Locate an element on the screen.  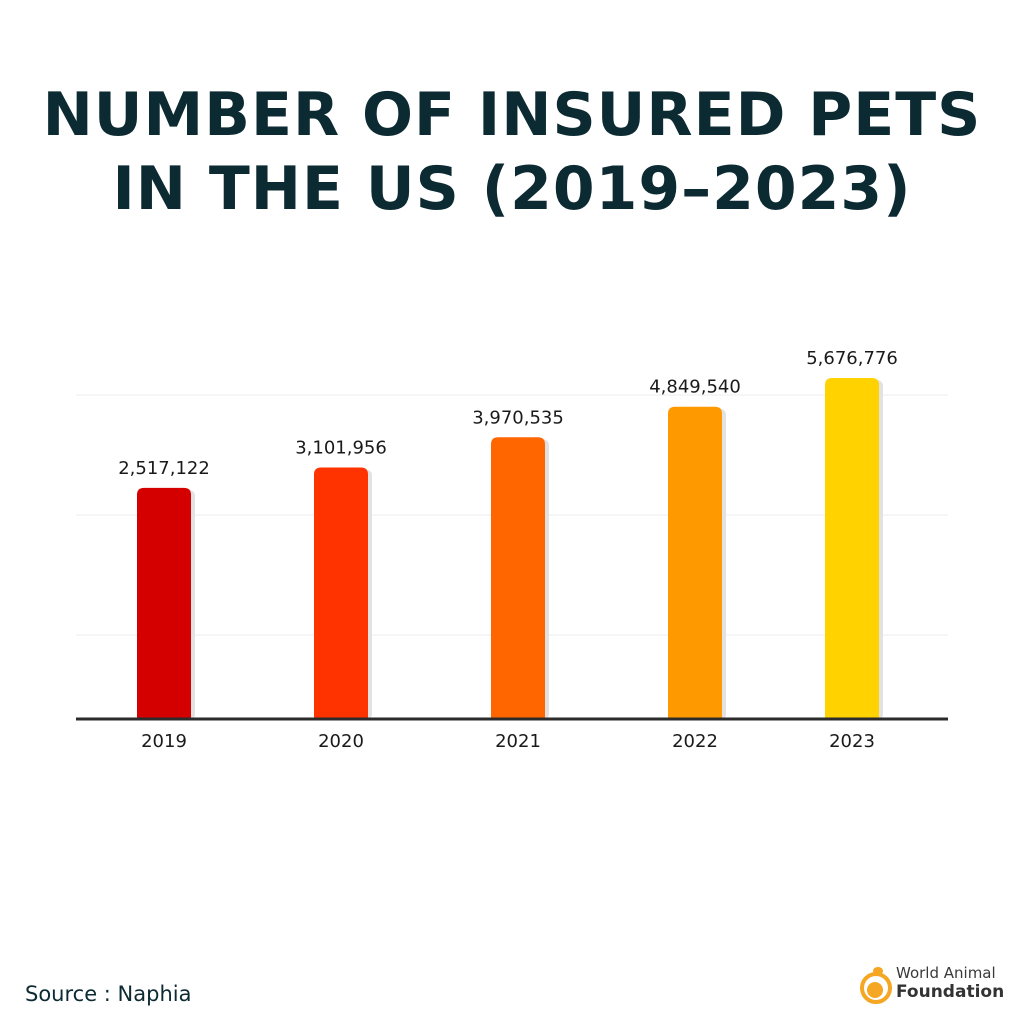
bar-2020 is located at coordinates (341, 592).